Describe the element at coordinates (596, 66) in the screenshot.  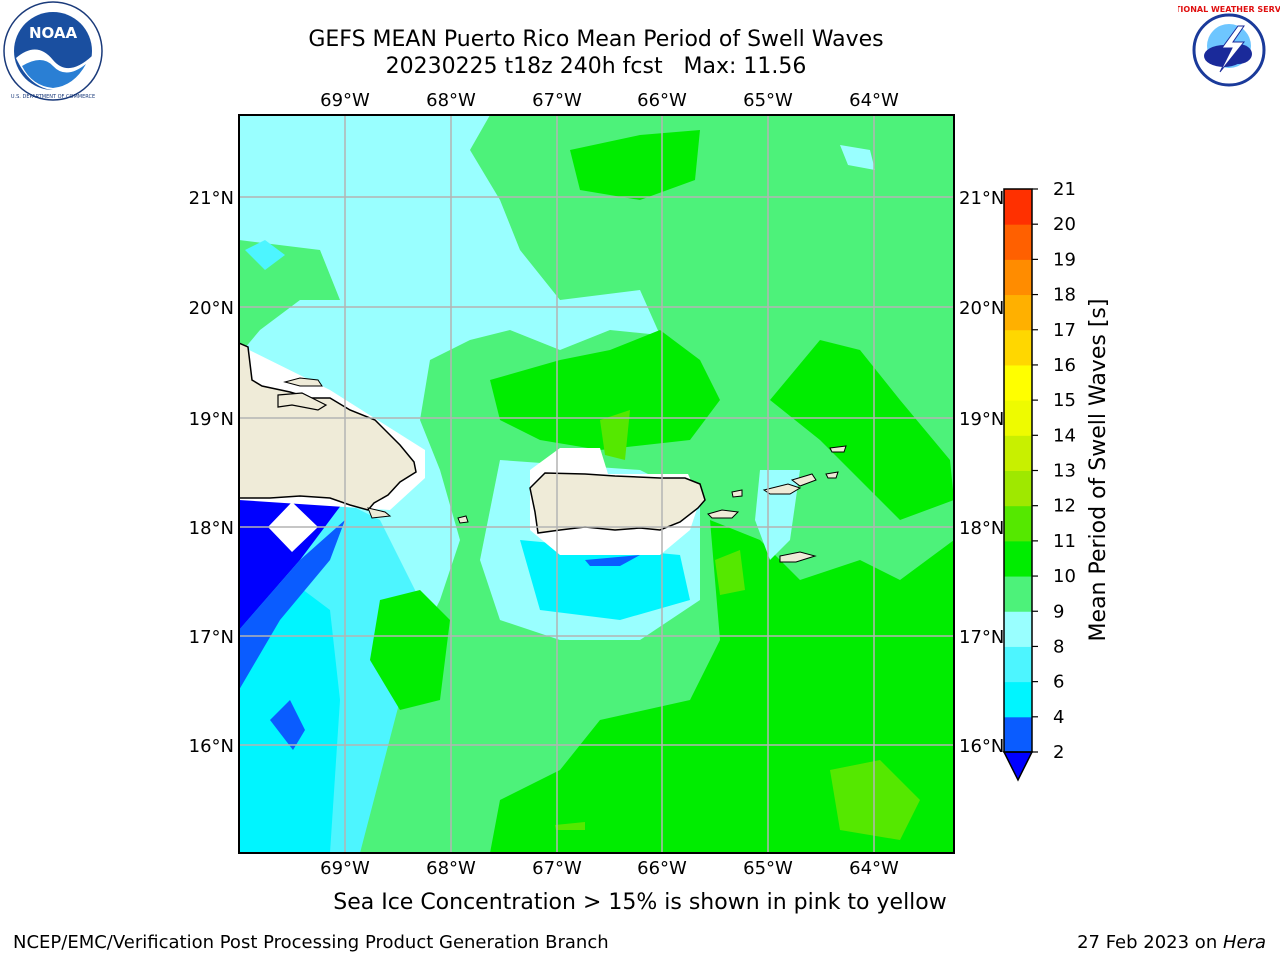
I see `chart-title-line2: 20230225 t18z 240h fcst Max: 11.56` at that location.